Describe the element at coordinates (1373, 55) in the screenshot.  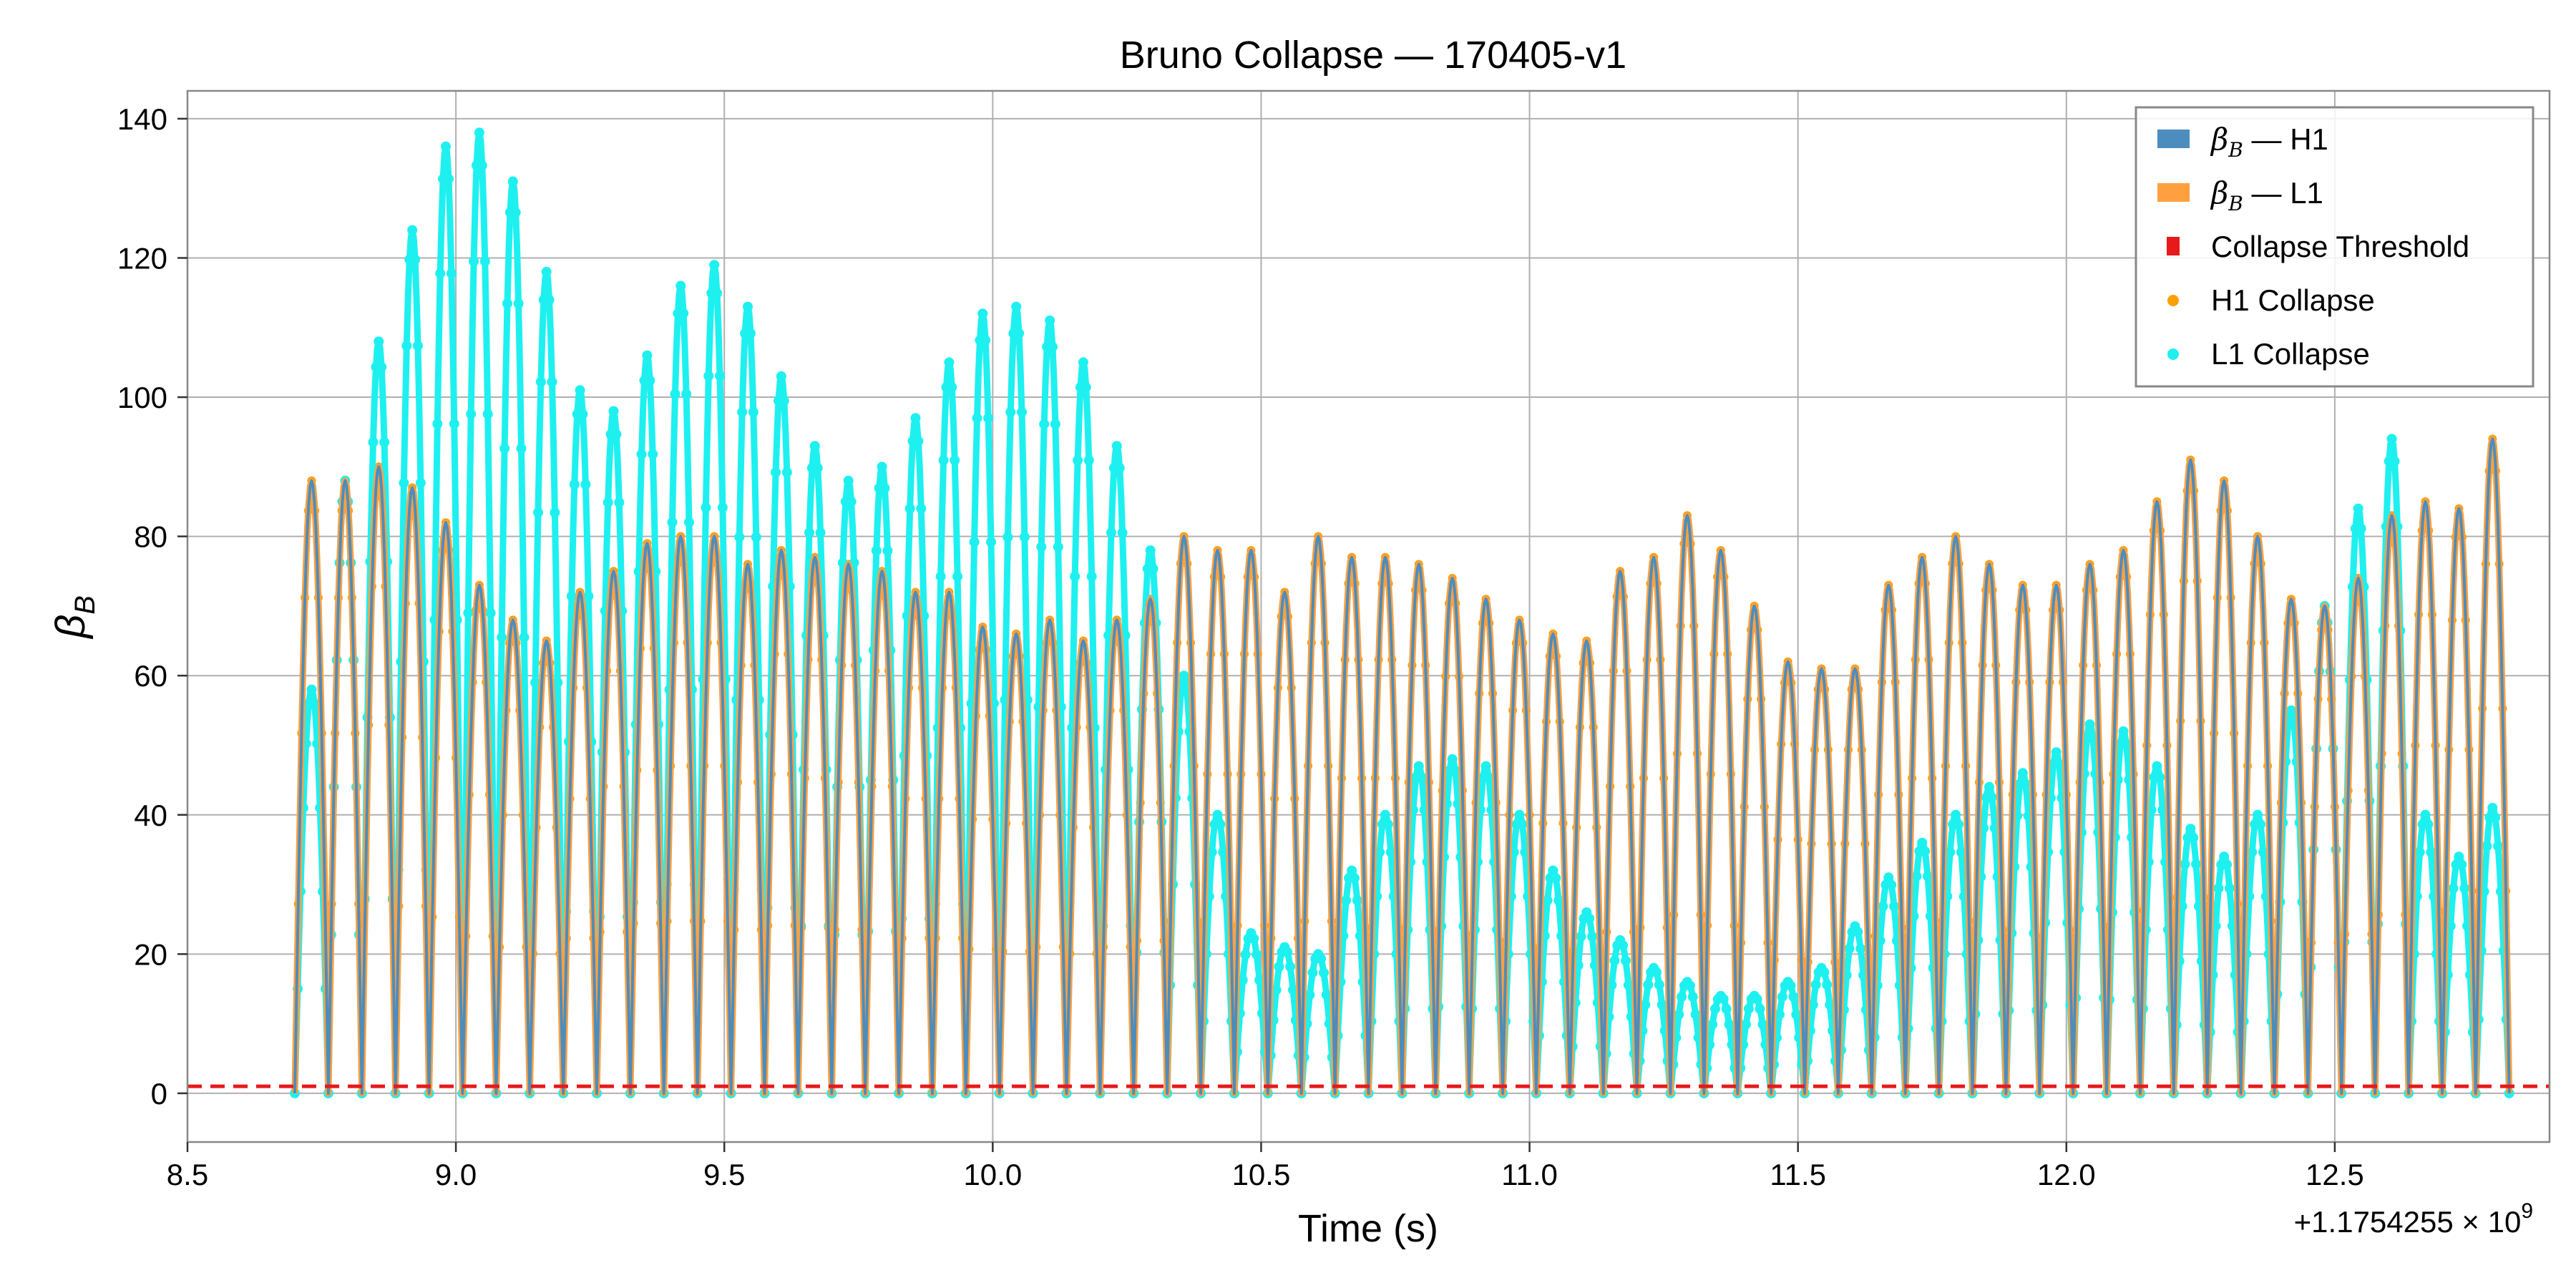
I see `chart-title: Bruno Collapse — 170405-v1` at that location.